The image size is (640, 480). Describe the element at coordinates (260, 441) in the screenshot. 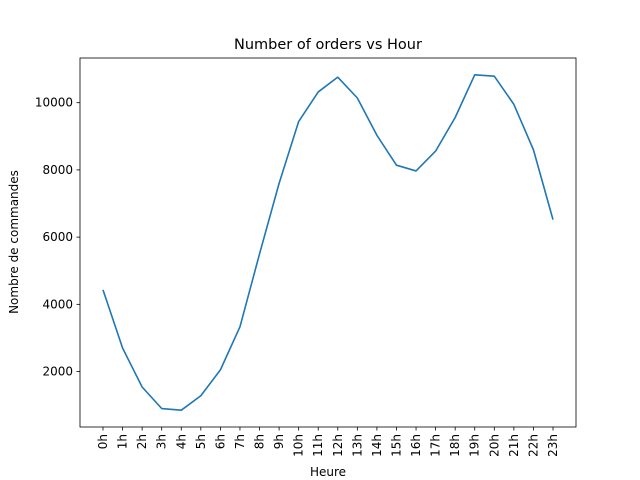

I see `x-tick-label: 8h` at that location.